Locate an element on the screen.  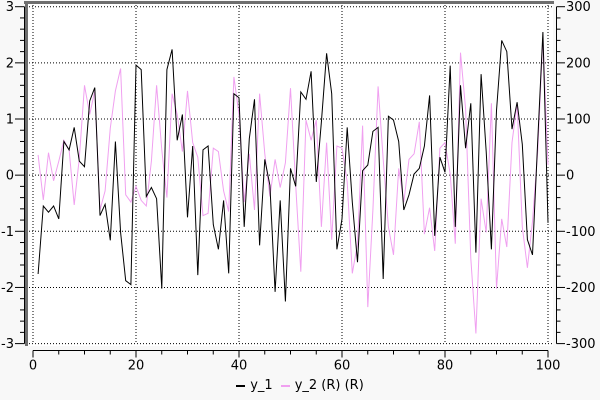
x-axis-tick-label: 80 is located at coordinates (445, 366).